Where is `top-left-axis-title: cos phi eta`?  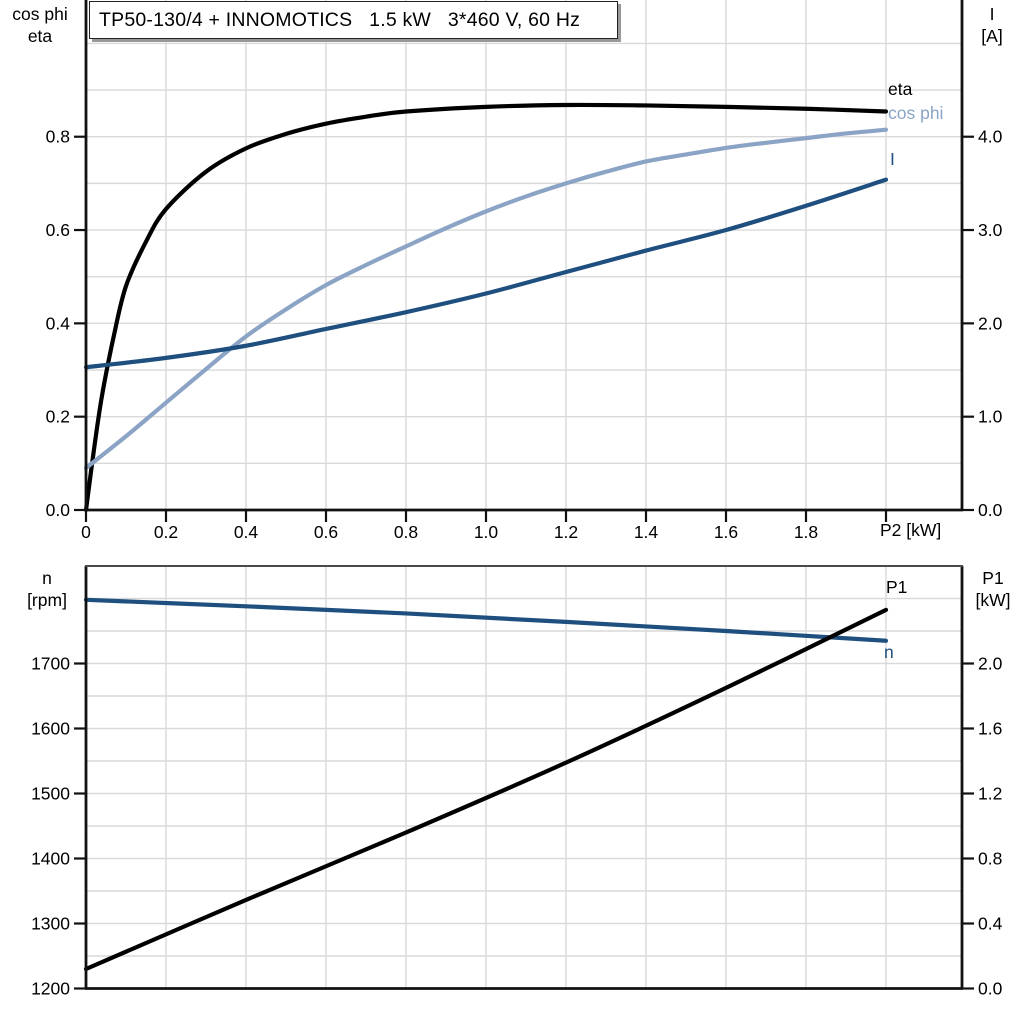
top-left-axis-title: cos phi eta is located at coordinates (40, 25).